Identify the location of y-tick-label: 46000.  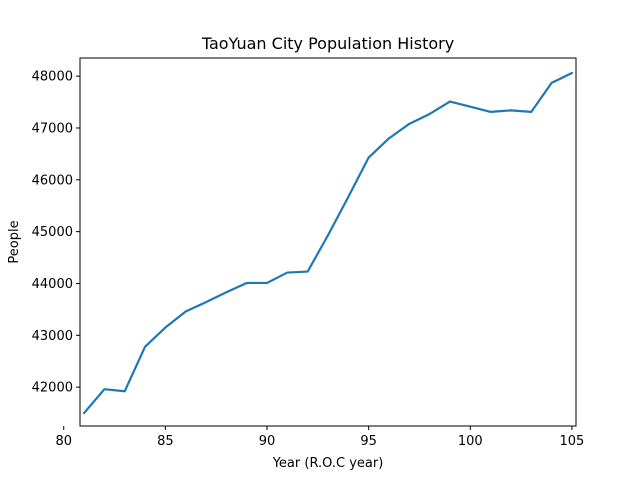
(52, 180).